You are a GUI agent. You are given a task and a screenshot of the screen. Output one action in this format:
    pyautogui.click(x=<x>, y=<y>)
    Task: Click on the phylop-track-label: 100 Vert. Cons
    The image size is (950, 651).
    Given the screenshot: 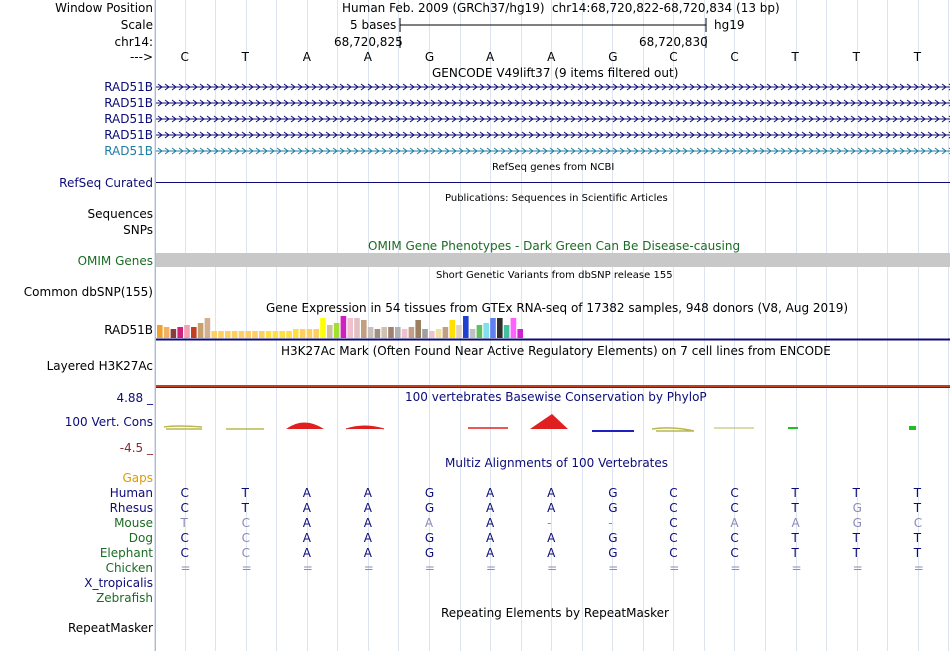 What is the action you would take?
    pyautogui.click(x=108, y=422)
    